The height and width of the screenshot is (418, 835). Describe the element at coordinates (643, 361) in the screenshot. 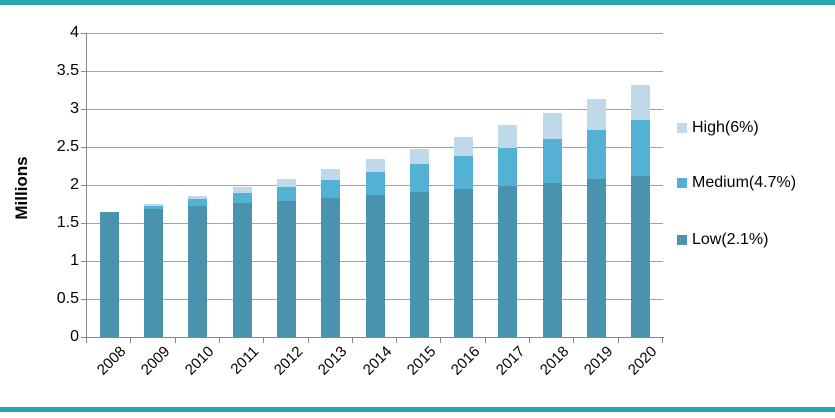

I see `x-category-label: 2020` at that location.